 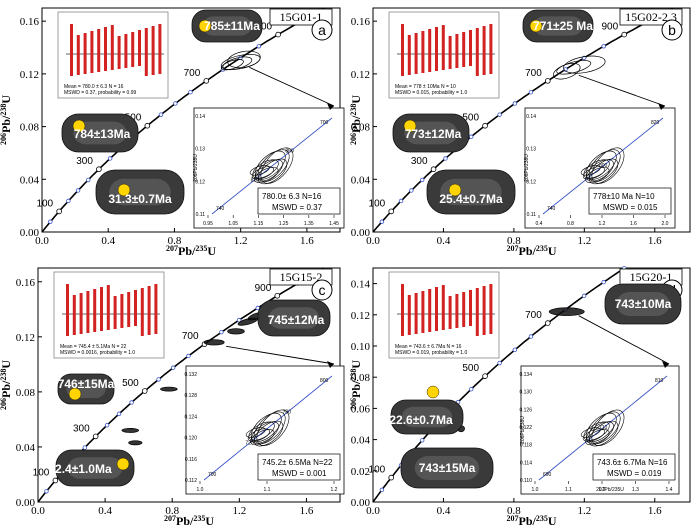 I want to click on zoom-arrow-head, so click(x=665, y=364).